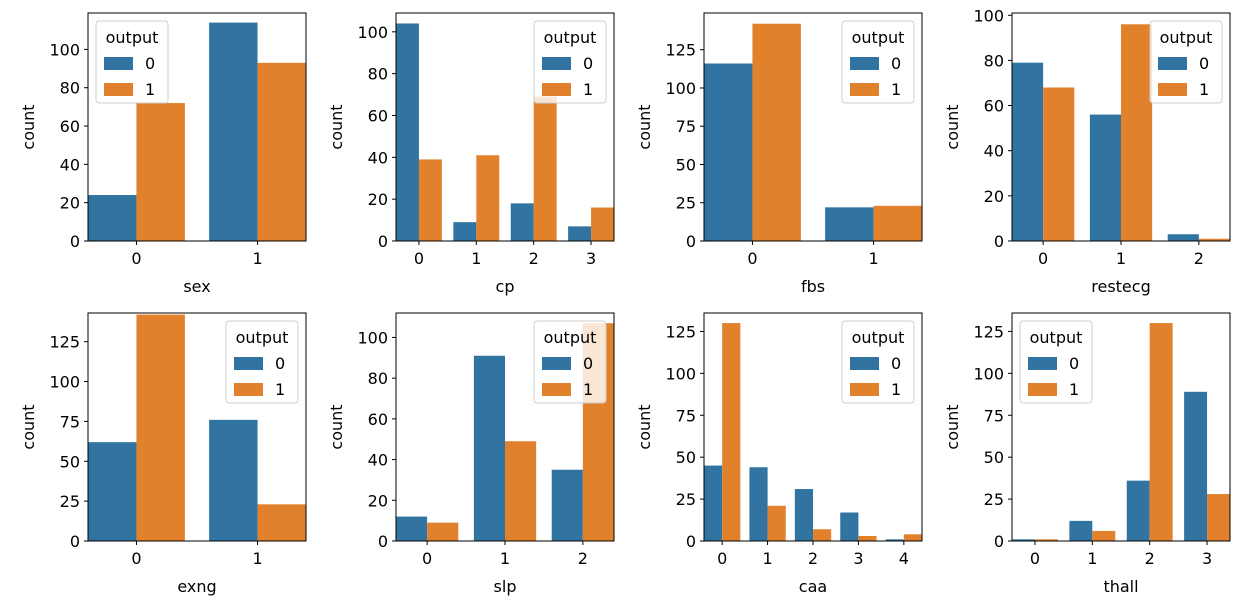 The width and height of the screenshot is (1252, 599). What do you see at coordinates (163, 454) in the screenshot?
I see `subplot-exng: 0 25 50 75 100 125 0 1 exng count output 0 1` at bounding box center [163, 454].